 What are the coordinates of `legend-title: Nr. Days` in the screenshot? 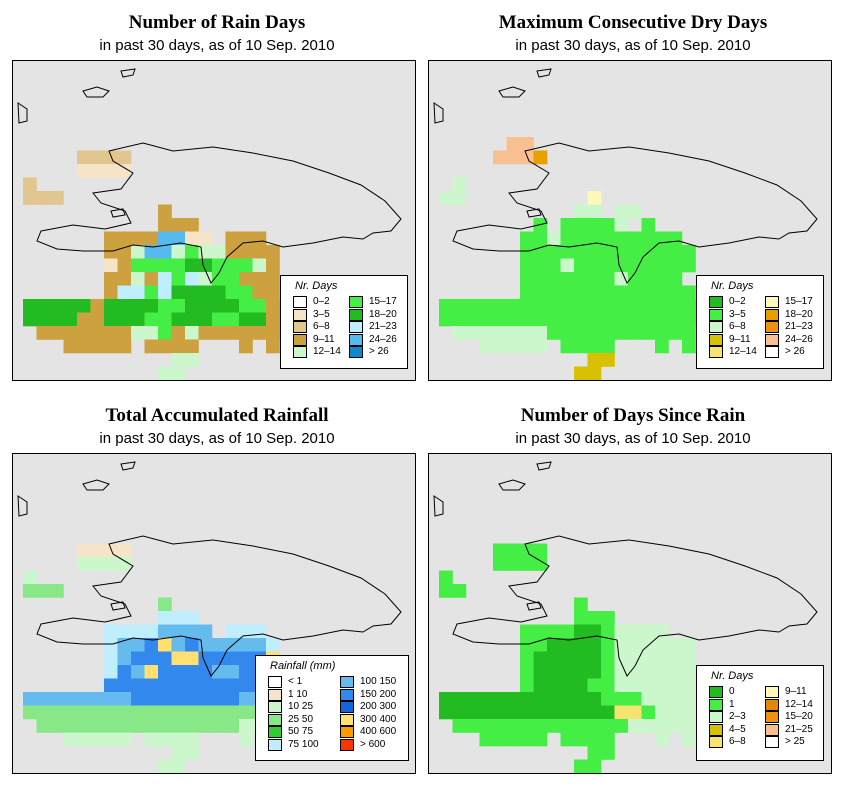 It's located at (732, 286).